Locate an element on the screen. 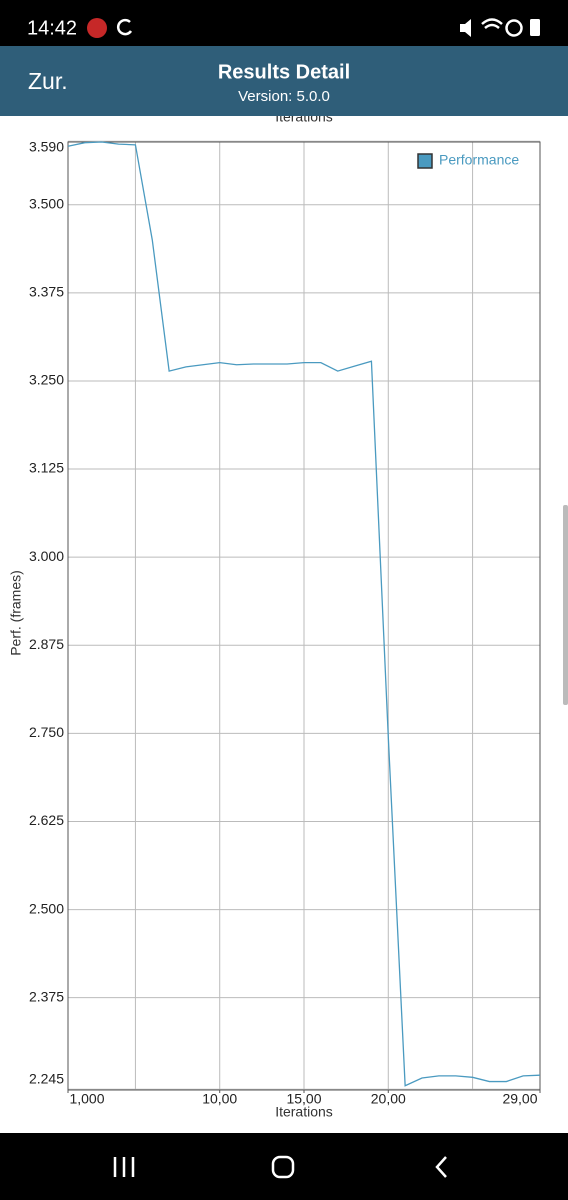 The width and height of the screenshot is (568, 1200). app-icon is located at coordinates (97, 28).